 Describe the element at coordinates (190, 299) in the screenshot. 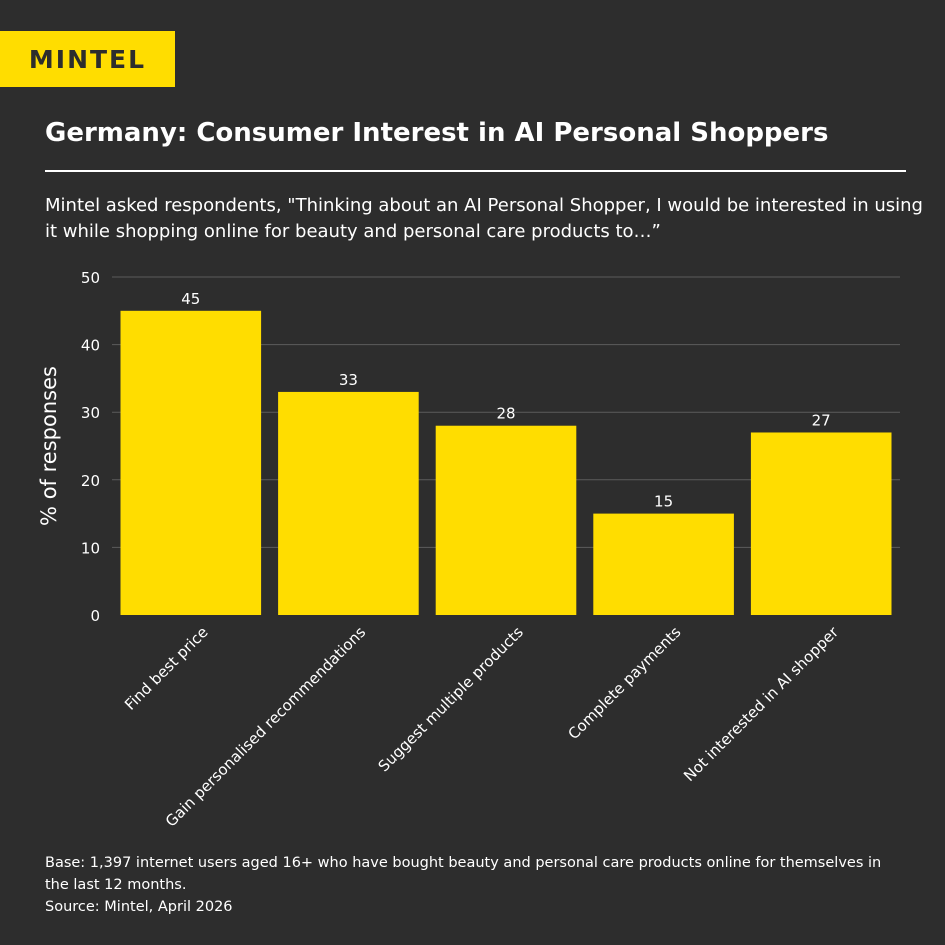

I see `data-label: 45` at that location.